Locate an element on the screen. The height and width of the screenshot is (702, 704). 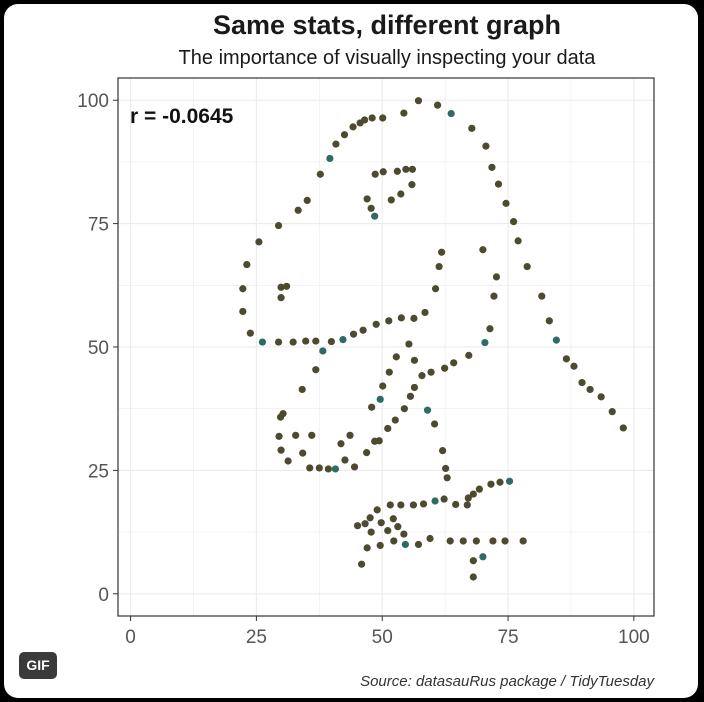
gif-badge: GIF is located at coordinates (38, 665).